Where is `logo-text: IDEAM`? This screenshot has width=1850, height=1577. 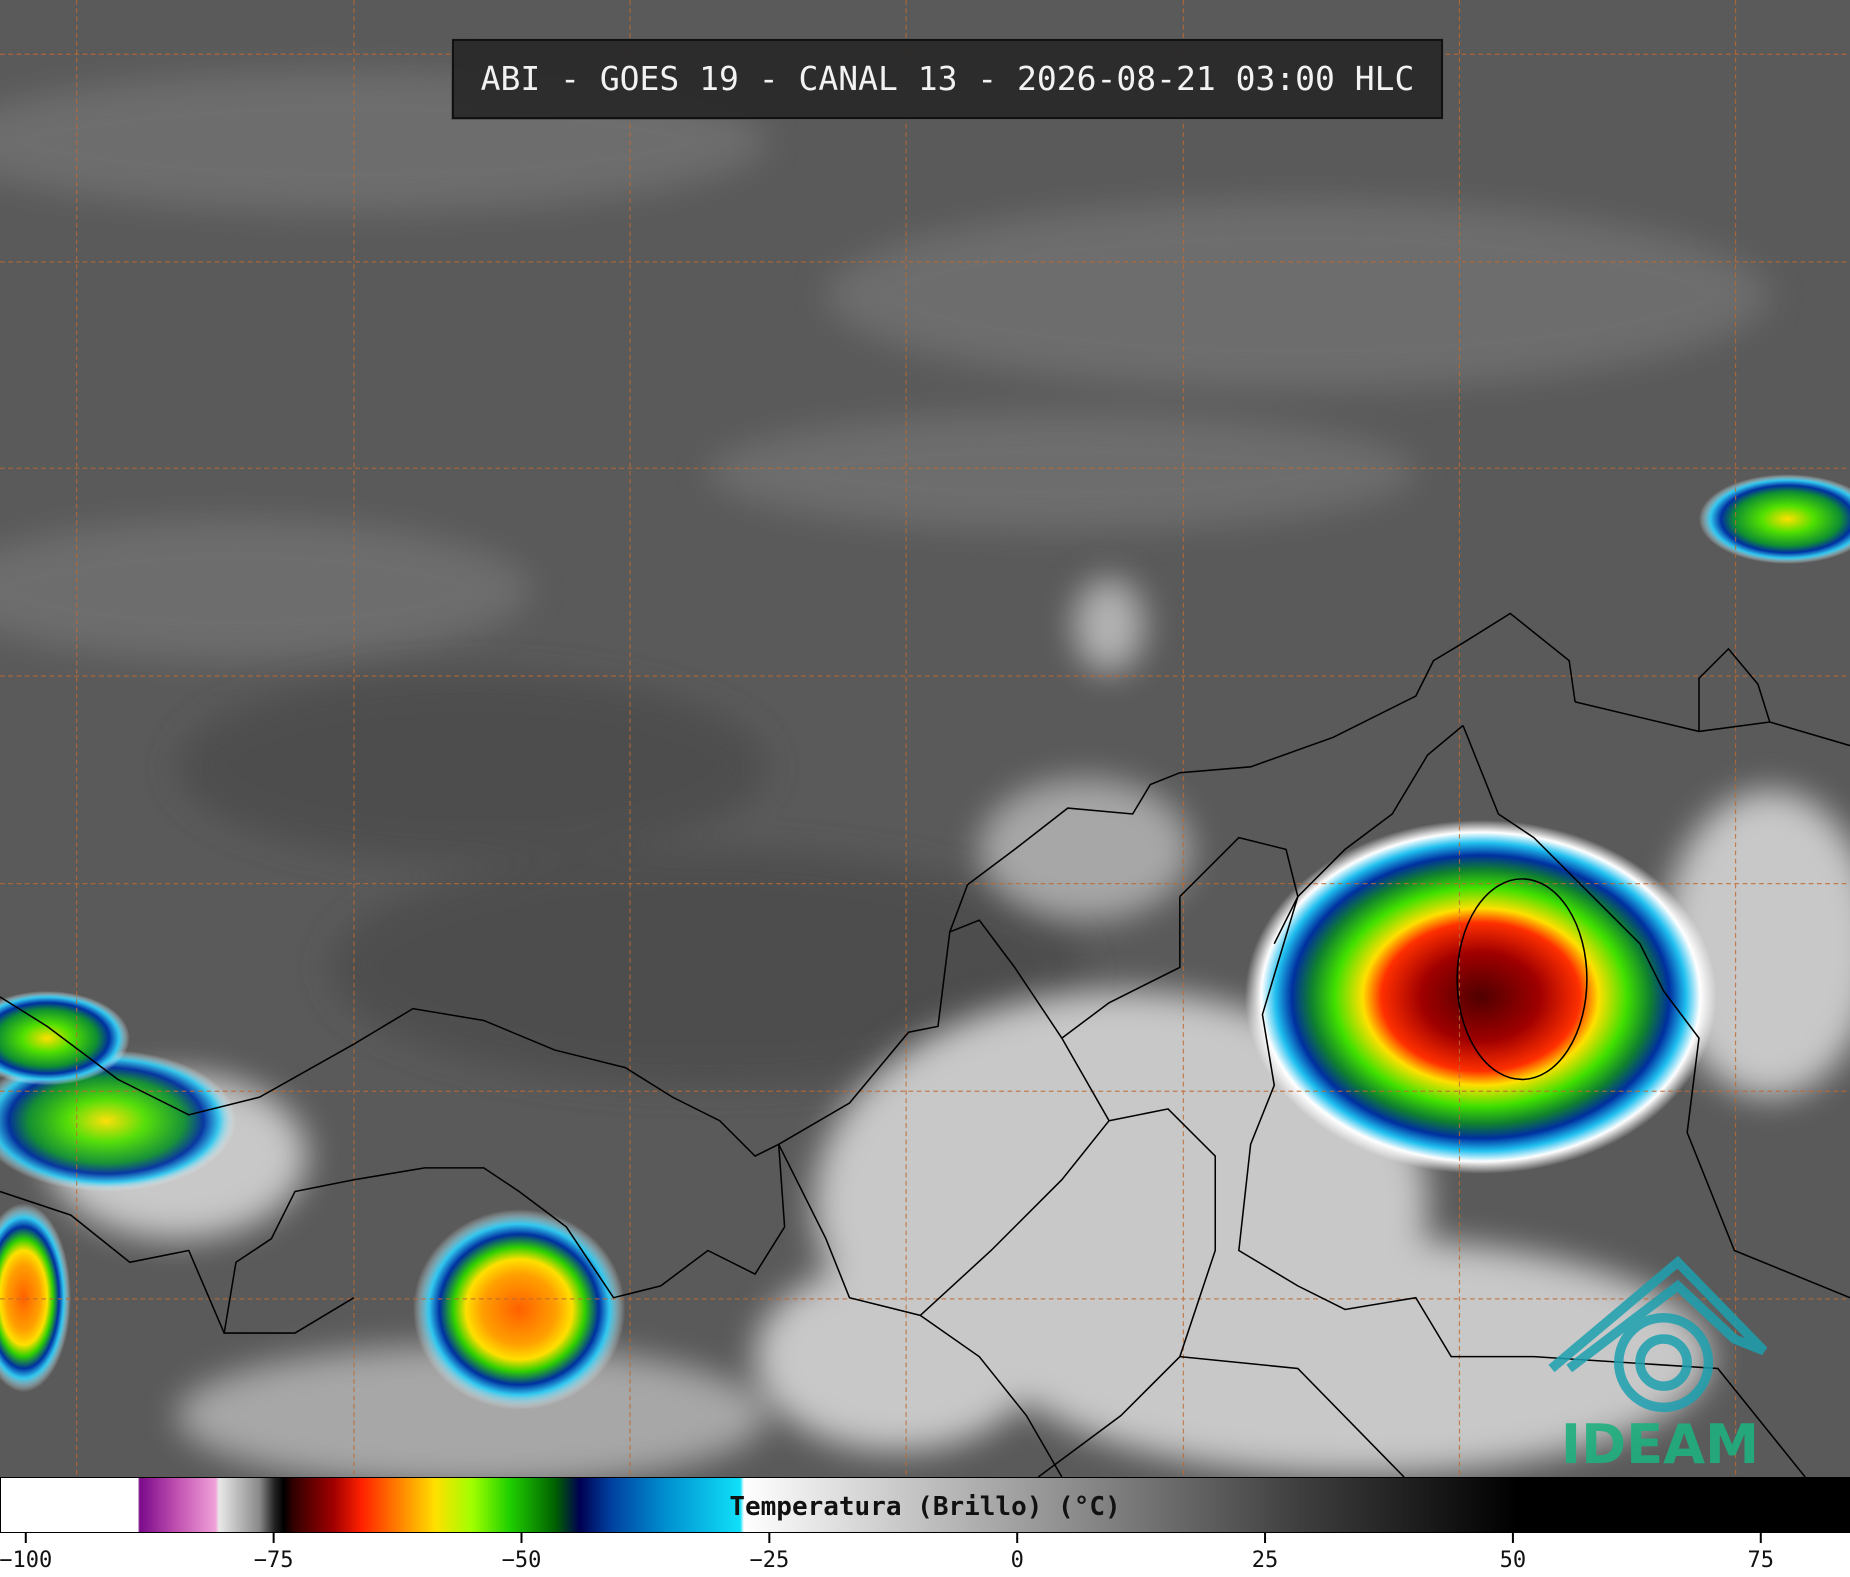
logo-text: IDEAM is located at coordinates (1660, 1444).